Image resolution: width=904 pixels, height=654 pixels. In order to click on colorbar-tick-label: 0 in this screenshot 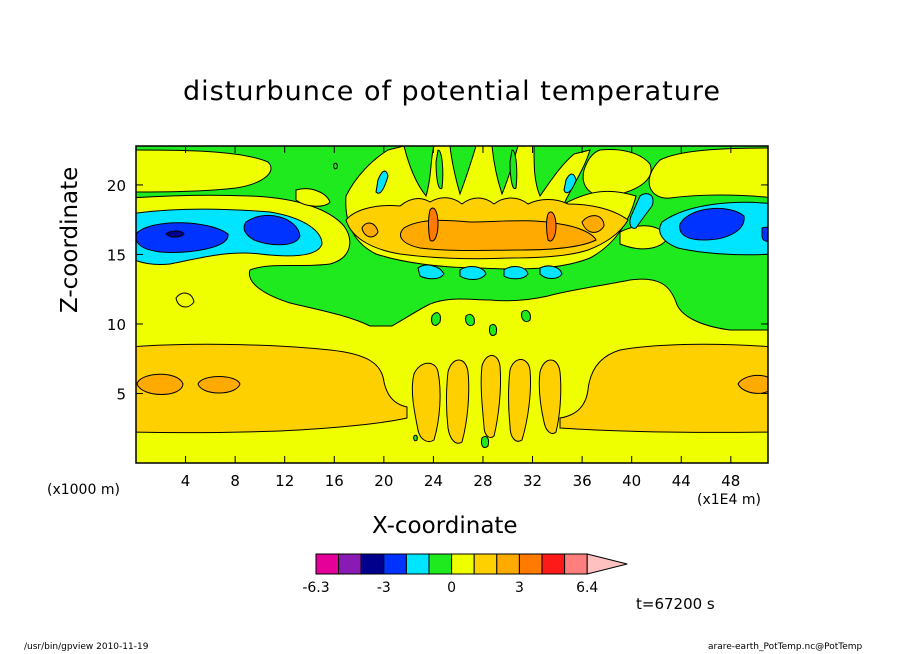, I will do `click(451, 588)`.